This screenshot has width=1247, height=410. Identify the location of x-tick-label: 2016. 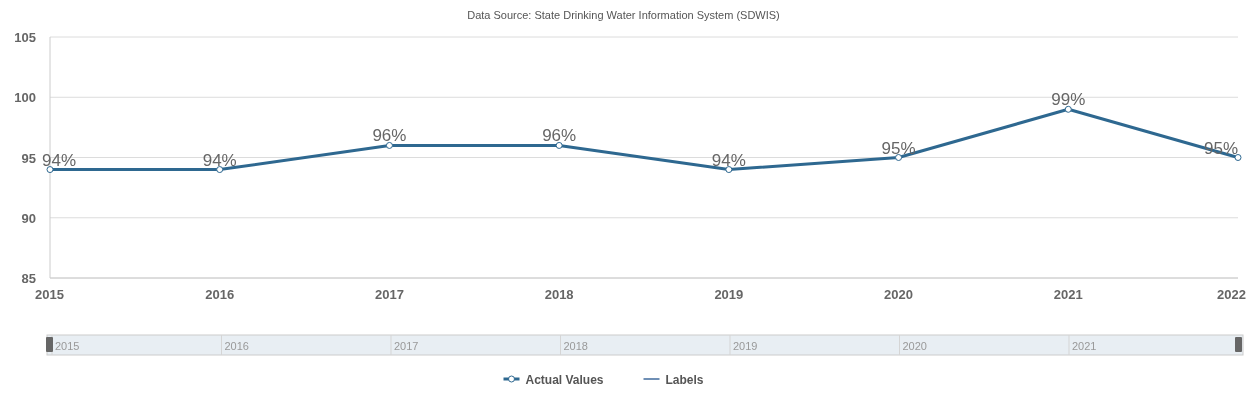
(220, 294).